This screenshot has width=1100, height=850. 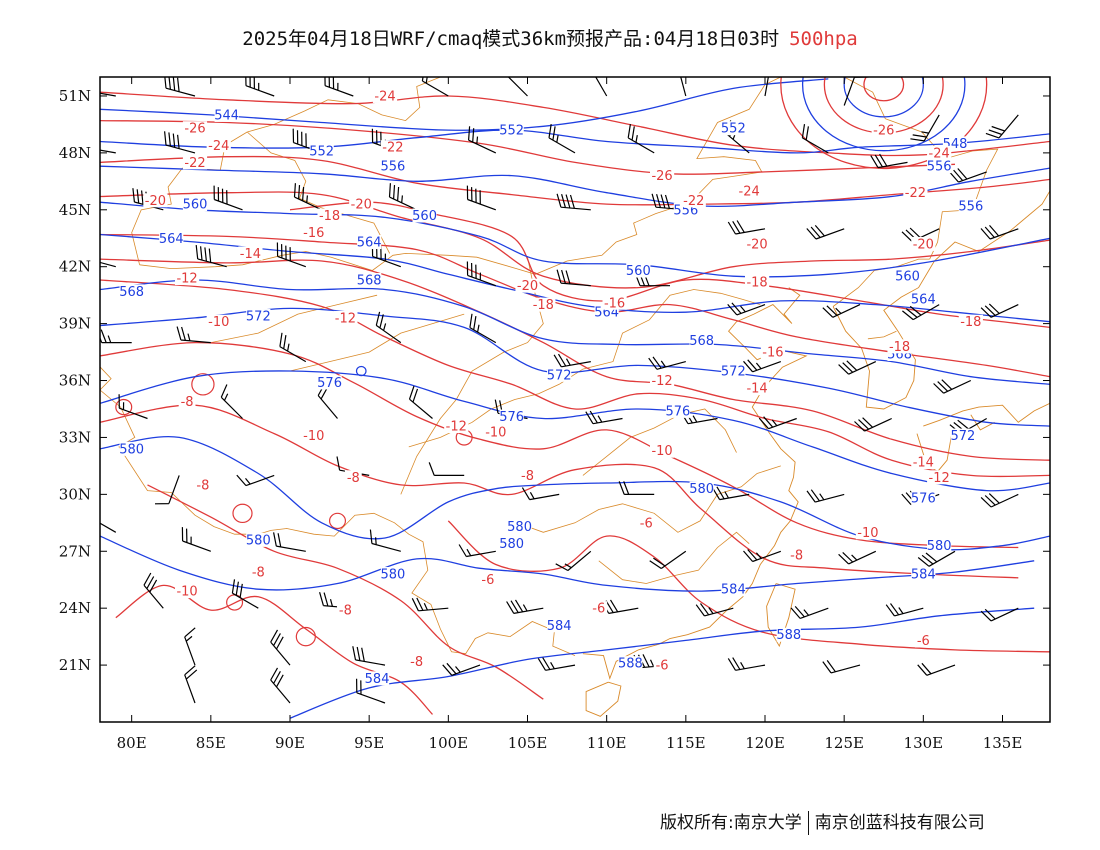 I want to click on y-tick-label: 24N, so click(x=75, y=608).